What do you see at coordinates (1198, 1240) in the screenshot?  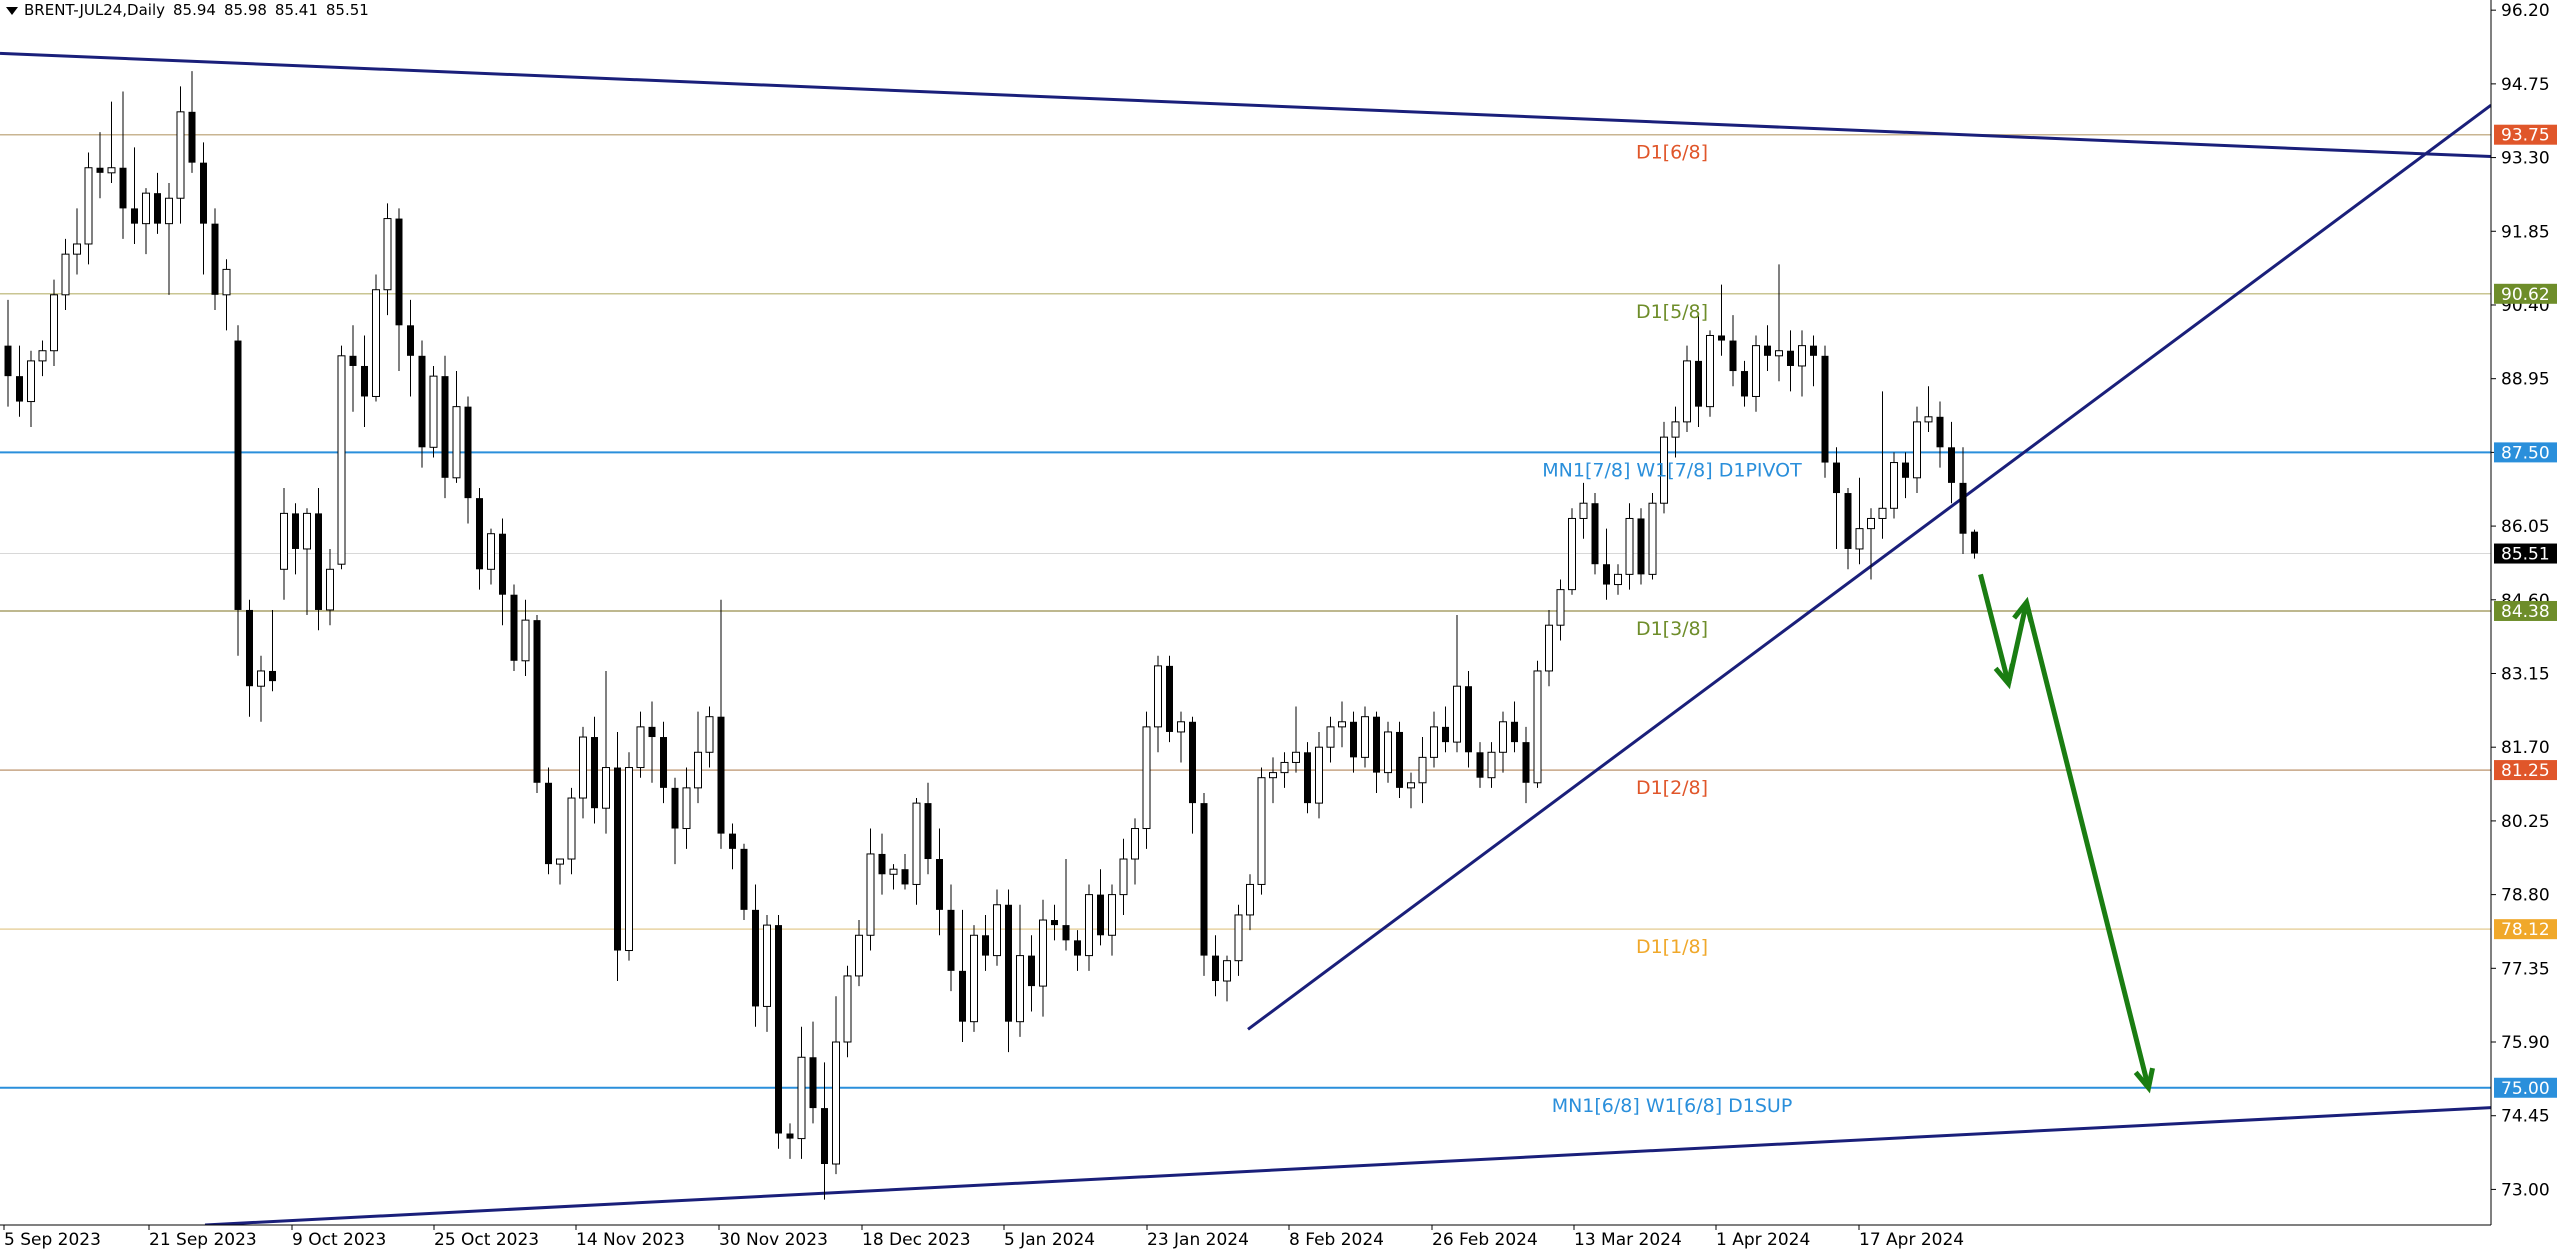 I see `time-axis-label: 23 Jan 2024` at bounding box center [1198, 1240].